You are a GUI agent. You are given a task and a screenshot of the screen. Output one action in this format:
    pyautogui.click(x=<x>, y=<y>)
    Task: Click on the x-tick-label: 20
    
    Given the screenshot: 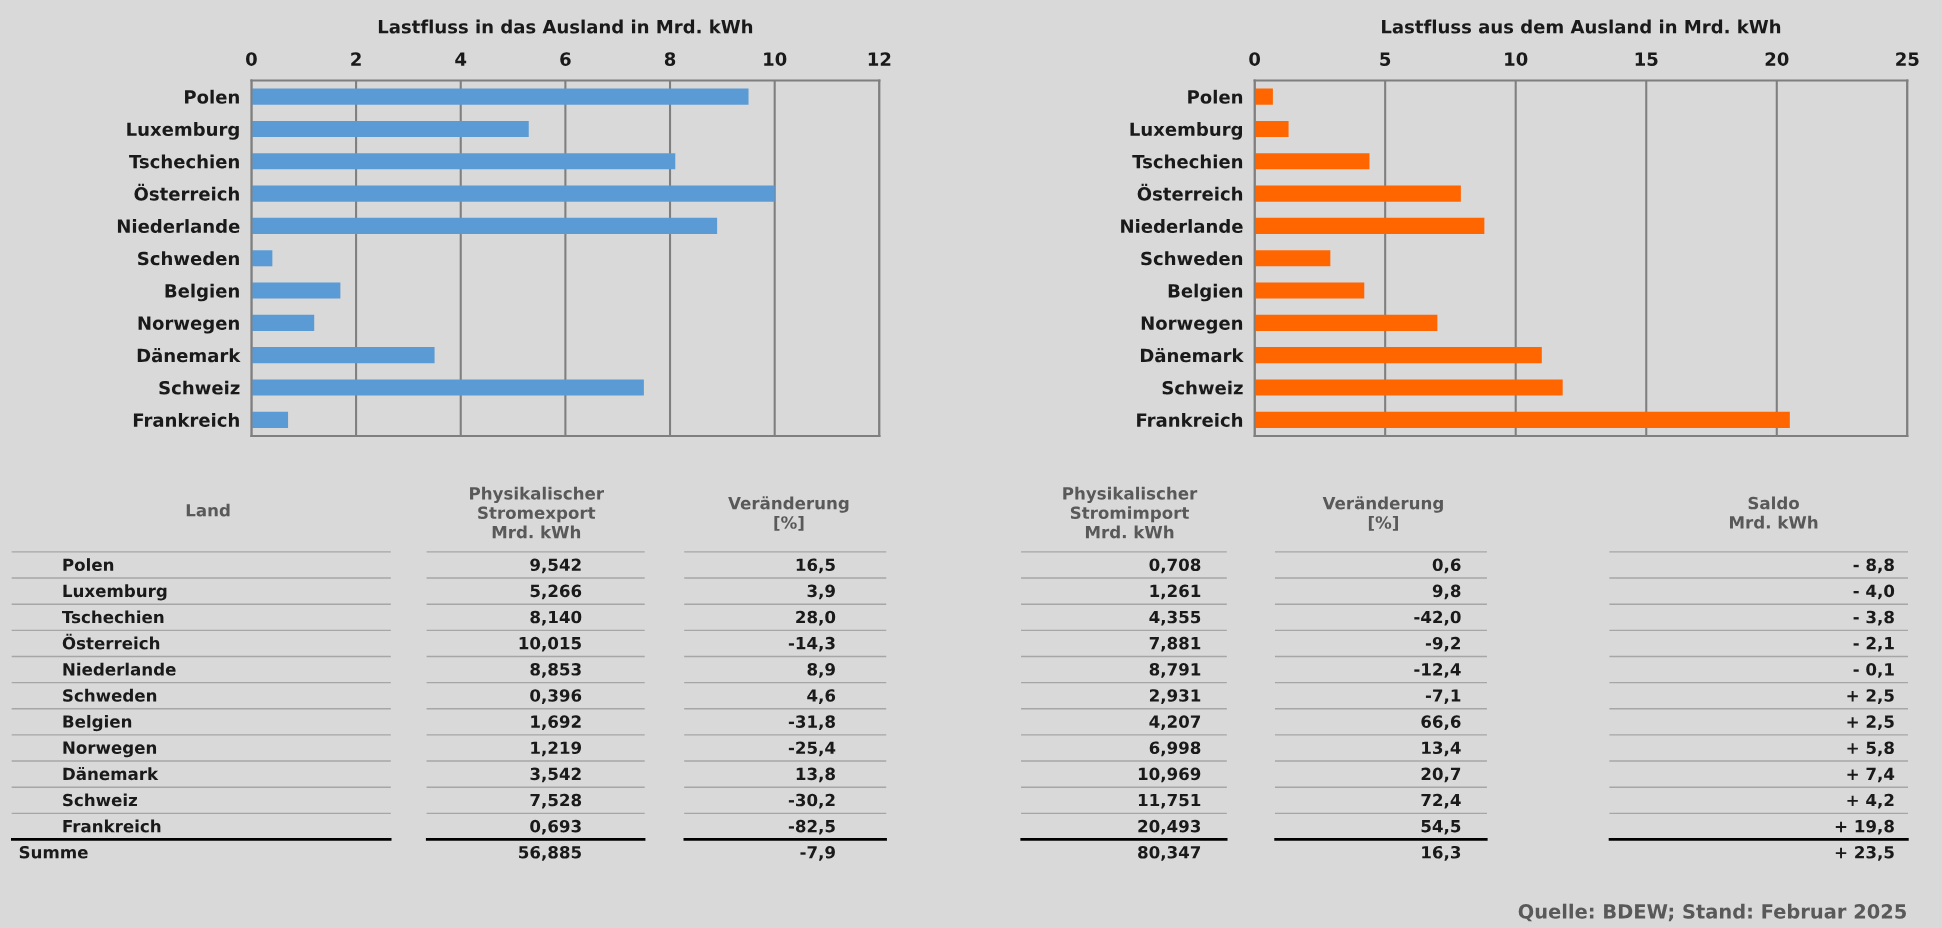 What is the action you would take?
    pyautogui.click(x=1777, y=59)
    